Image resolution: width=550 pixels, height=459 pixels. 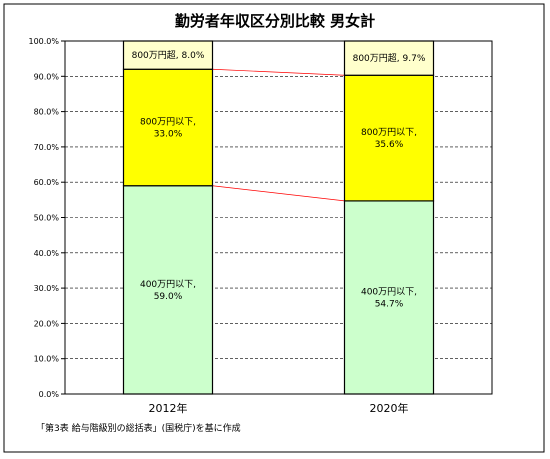 I want to click on y-tick-label: 20.0%, so click(x=47, y=323).